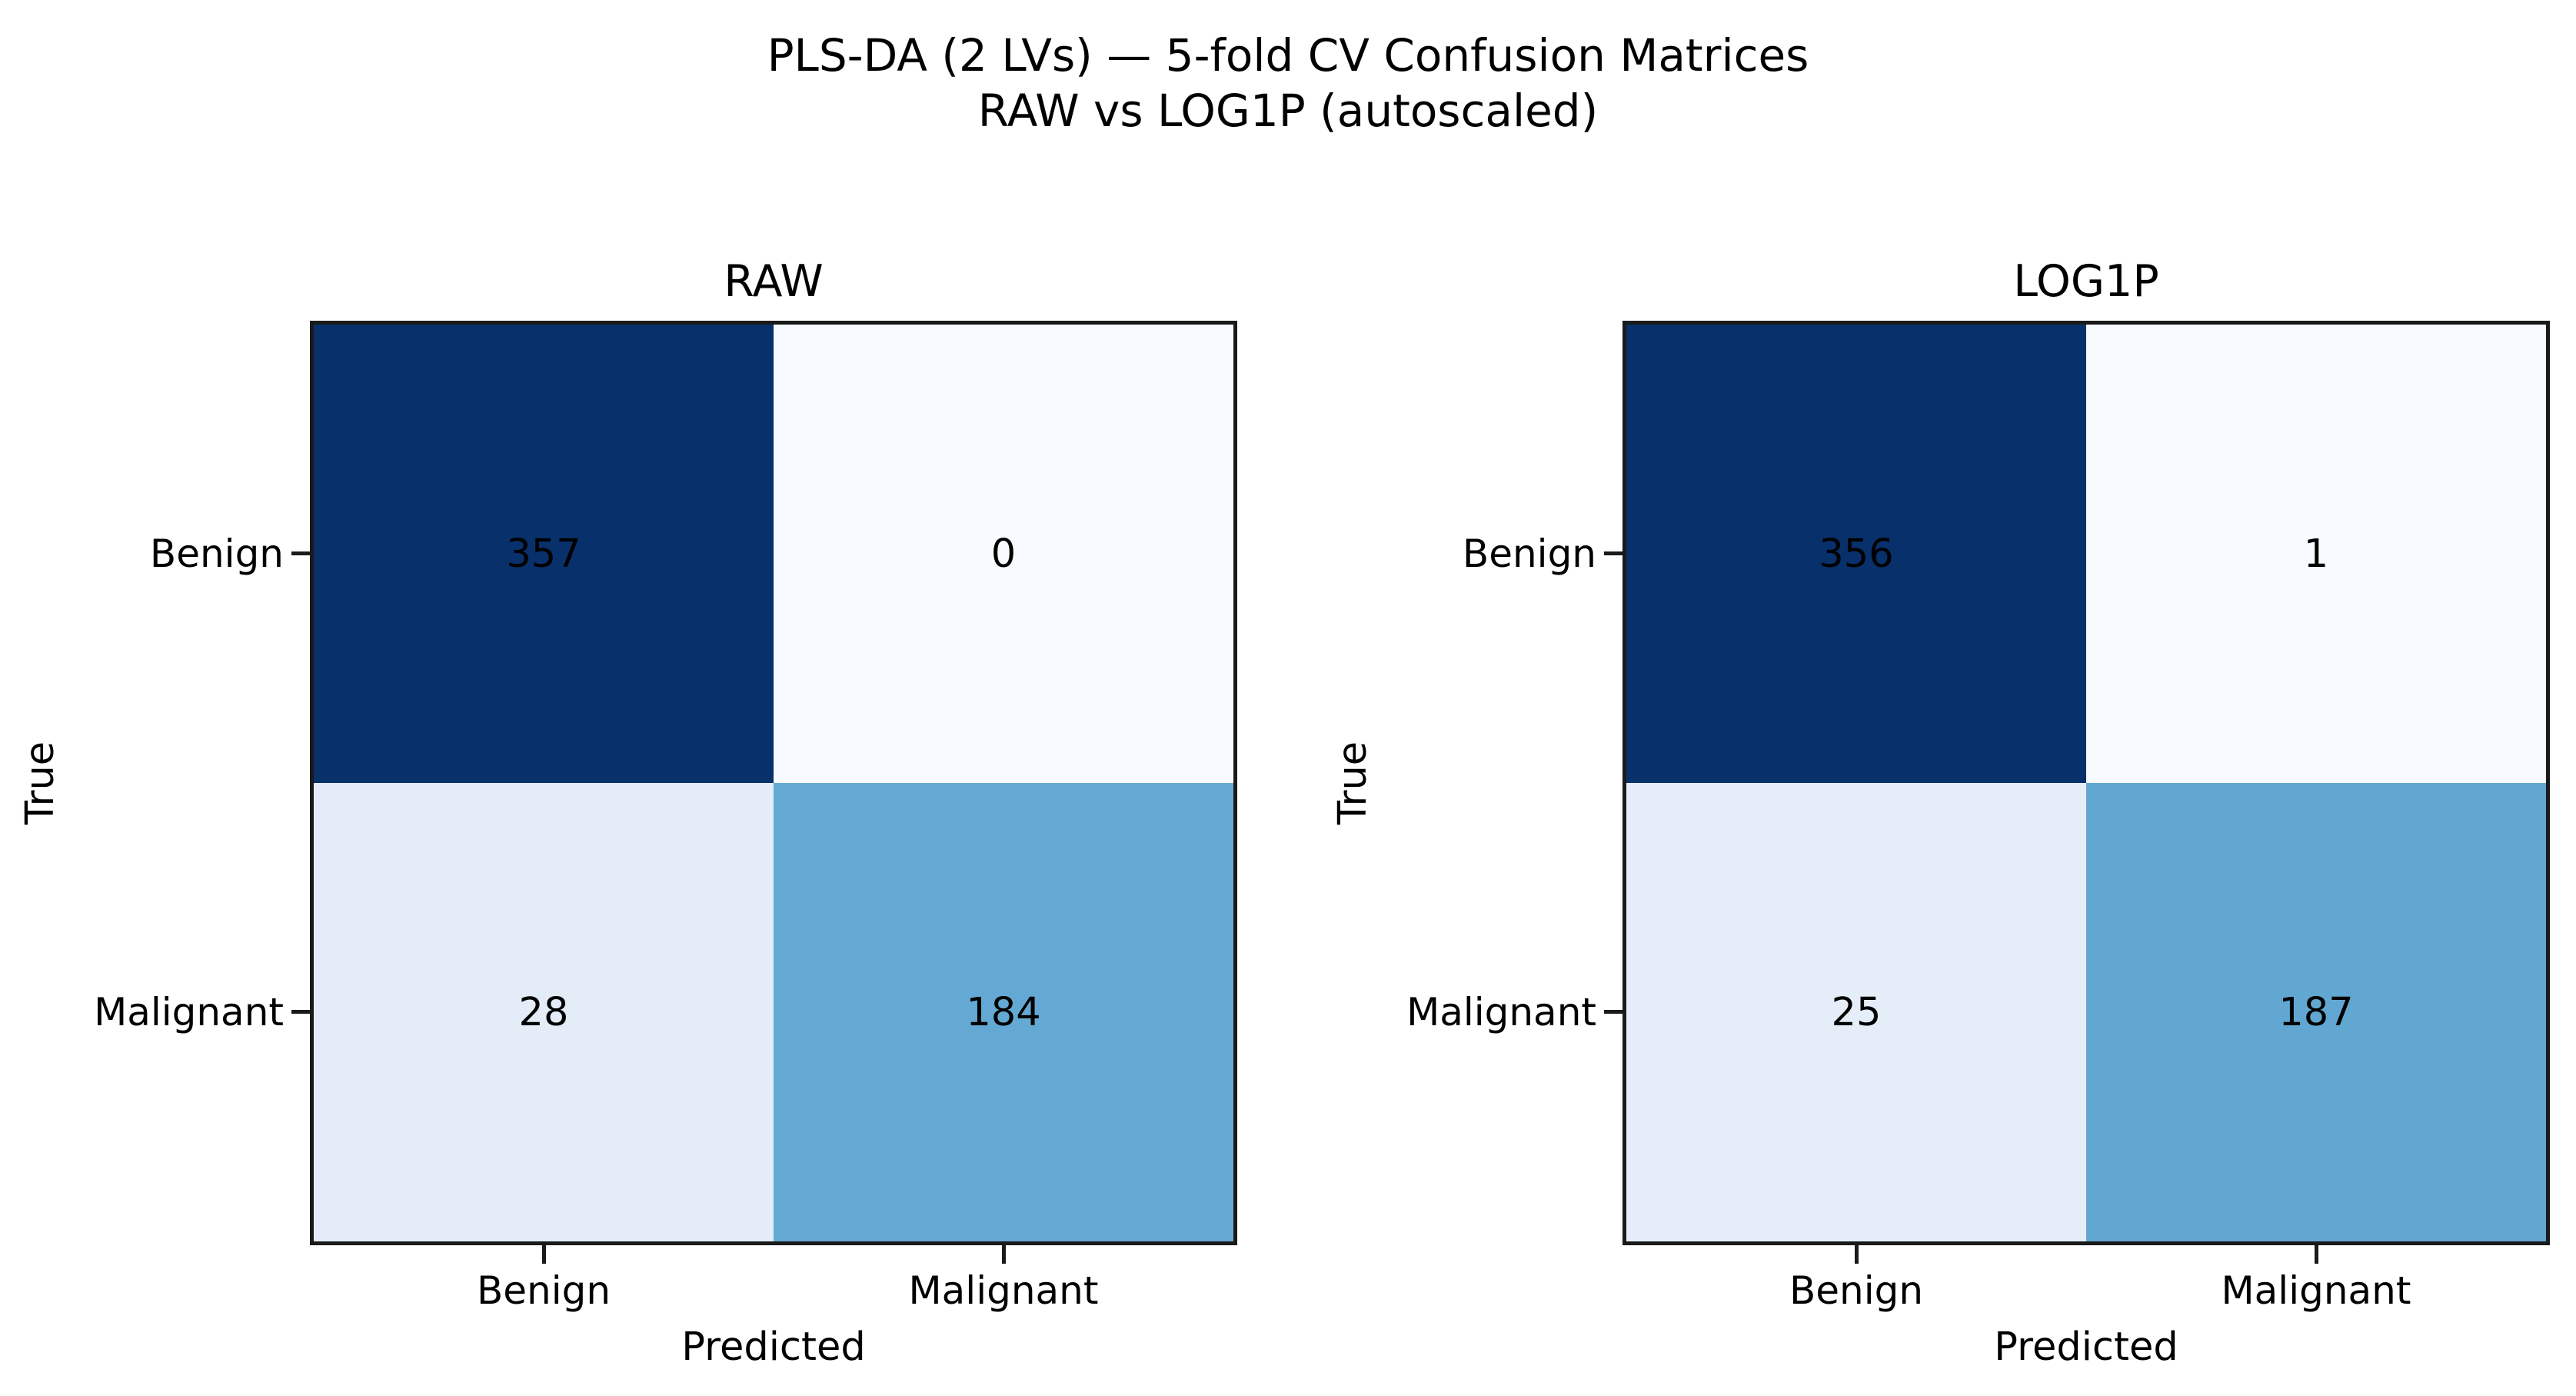  What do you see at coordinates (2086, 1347) in the screenshot?
I see `x-axis-label-log1p: Predicted` at bounding box center [2086, 1347].